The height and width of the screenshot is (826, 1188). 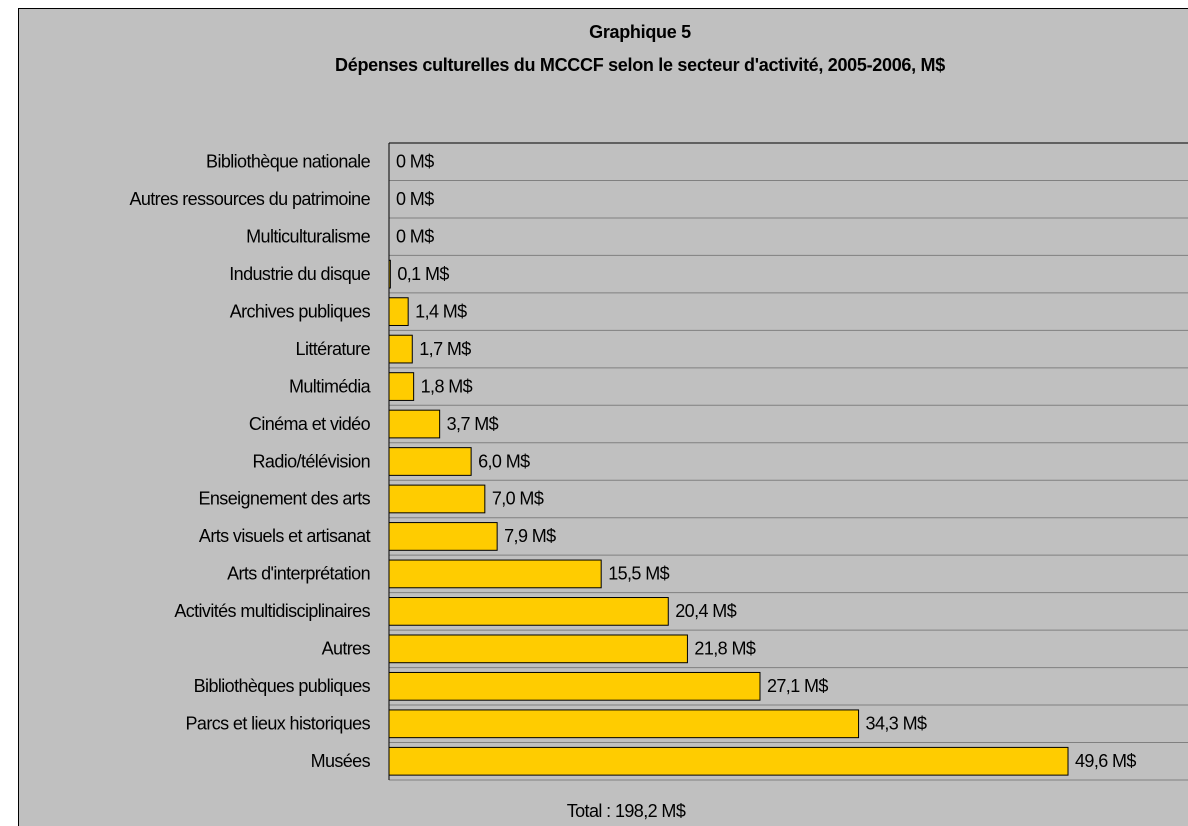 What do you see at coordinates (300, 311) in the screenshot?
I see `y-tick-label: Archives publiques` at bounding box center [300, 311].